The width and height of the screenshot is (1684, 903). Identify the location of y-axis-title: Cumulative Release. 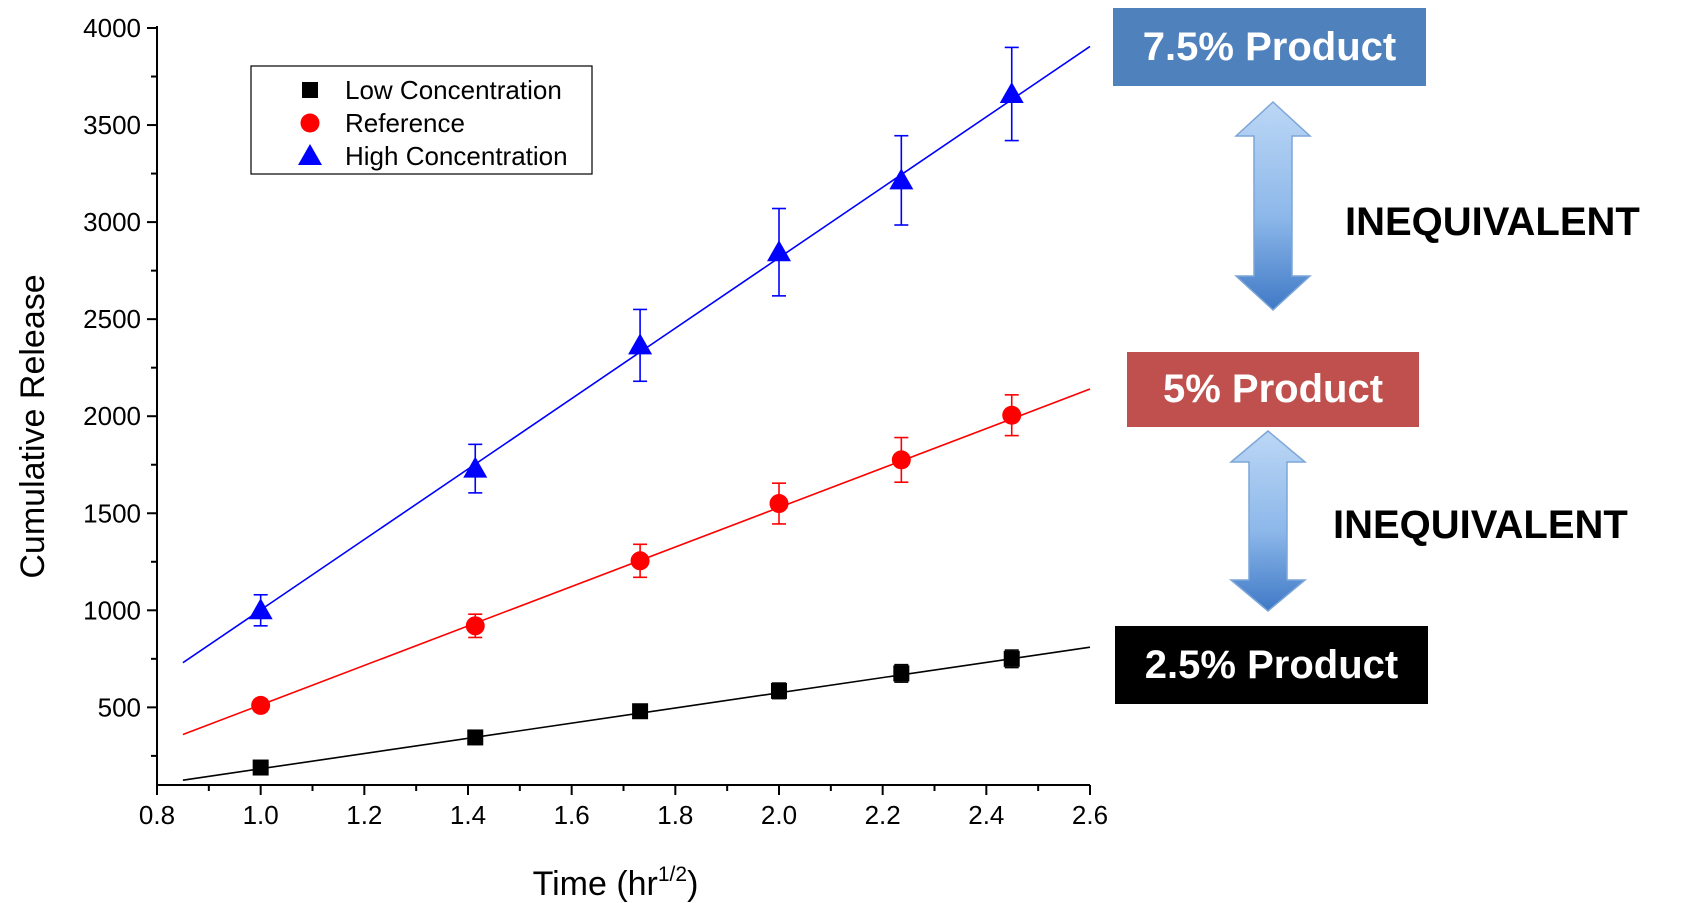
(33, 426).